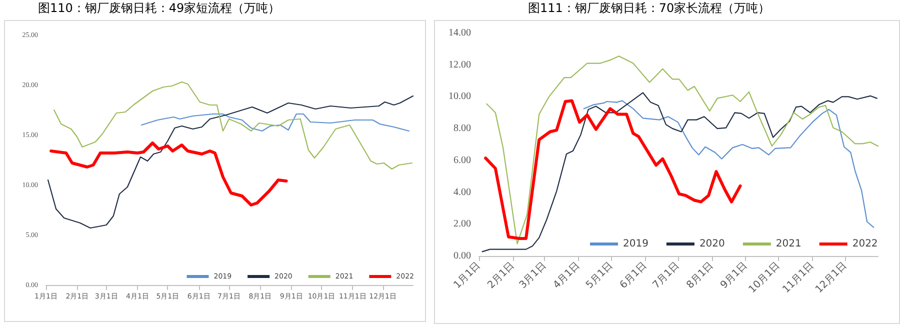  Describe the element at coordinates (764, 278) in the screenshot. I see `x-tick-label: 10月1日` at that location.